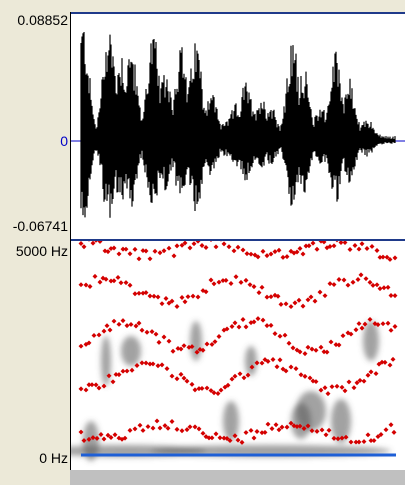  What do you see at coordinates (341, 421) in the screenshot?
I see `spectrogram-energy-blob` at bounding box center [341, 421].